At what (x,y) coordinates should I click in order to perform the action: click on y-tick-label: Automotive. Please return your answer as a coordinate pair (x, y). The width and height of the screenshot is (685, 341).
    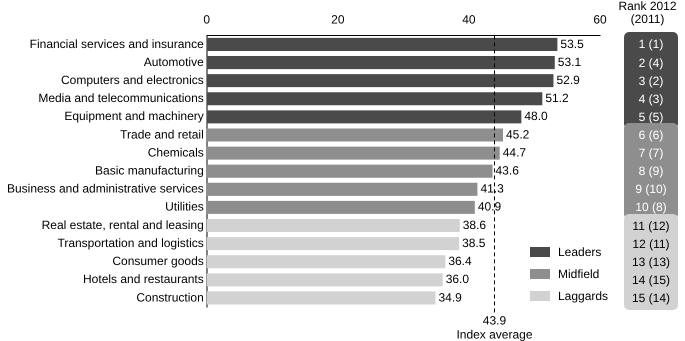
    Looking at the image, I should click on (174, 61).